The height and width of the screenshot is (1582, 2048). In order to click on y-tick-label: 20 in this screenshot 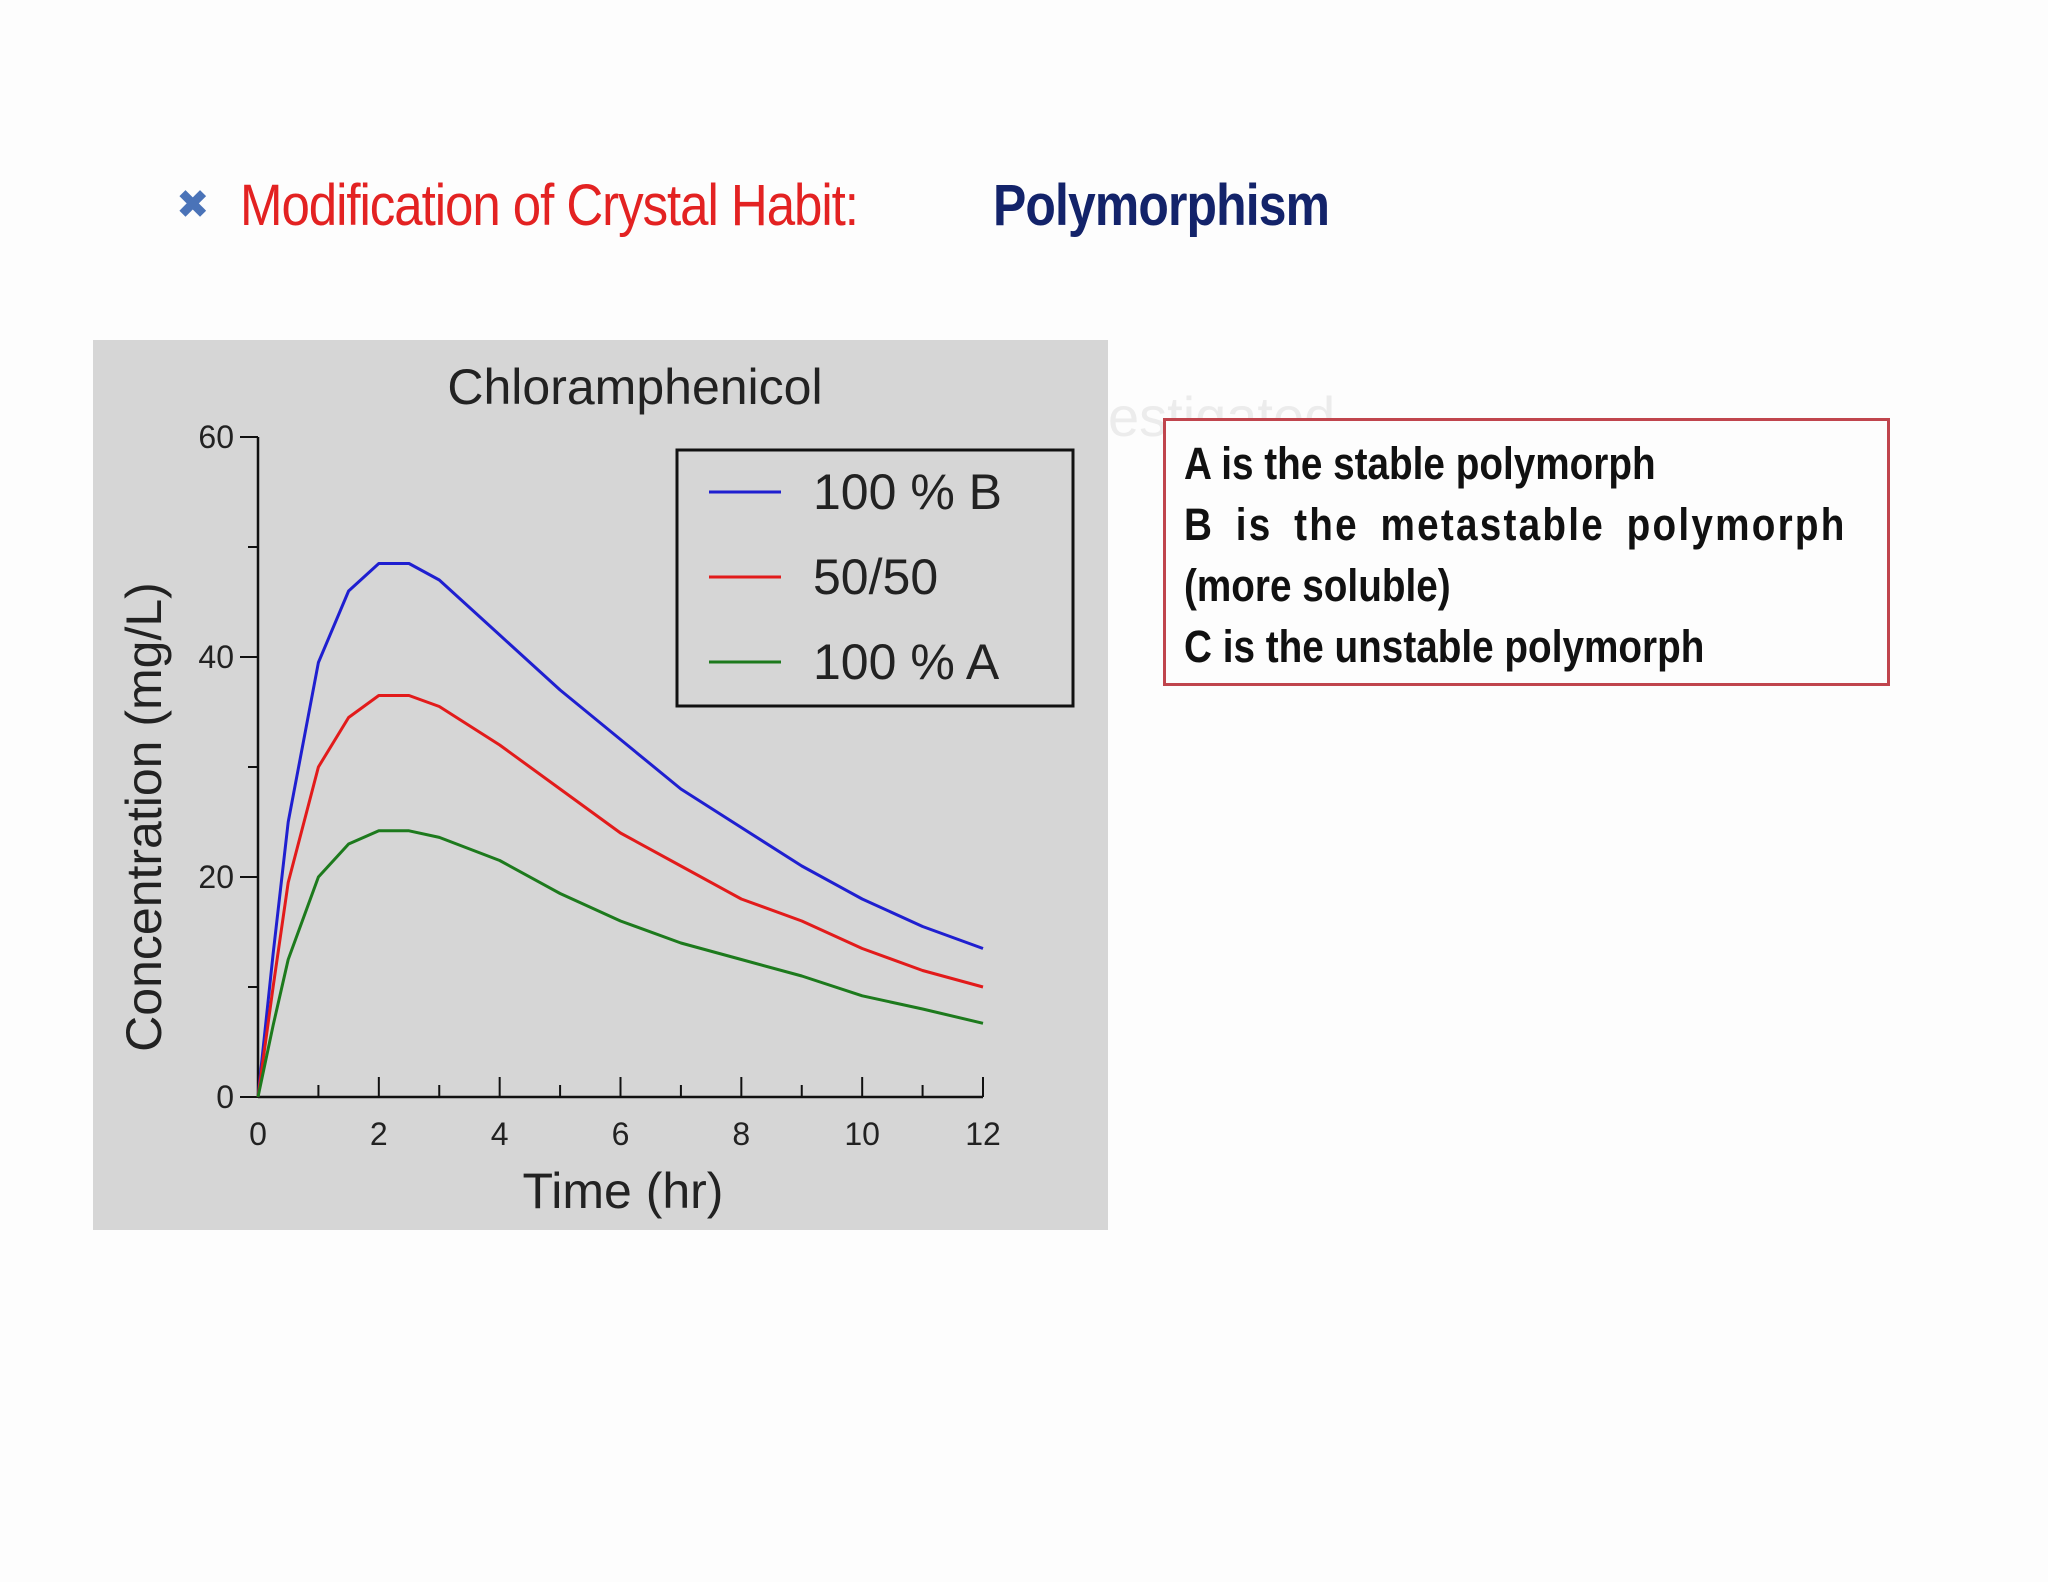, I will do `click(216, 877)`.